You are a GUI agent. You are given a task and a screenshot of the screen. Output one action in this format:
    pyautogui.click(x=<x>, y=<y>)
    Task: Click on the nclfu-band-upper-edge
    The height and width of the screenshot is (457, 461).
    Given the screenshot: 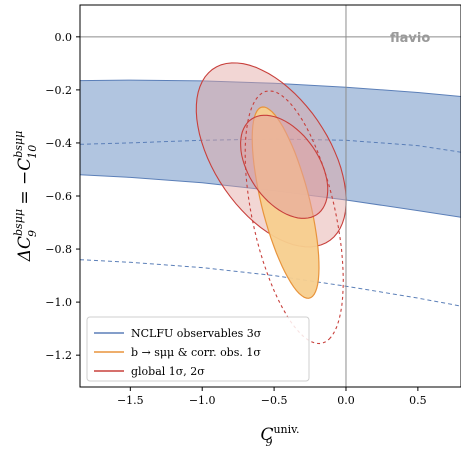 What is the action you would take?
    pyautogui.click(x=270, y=88)
    